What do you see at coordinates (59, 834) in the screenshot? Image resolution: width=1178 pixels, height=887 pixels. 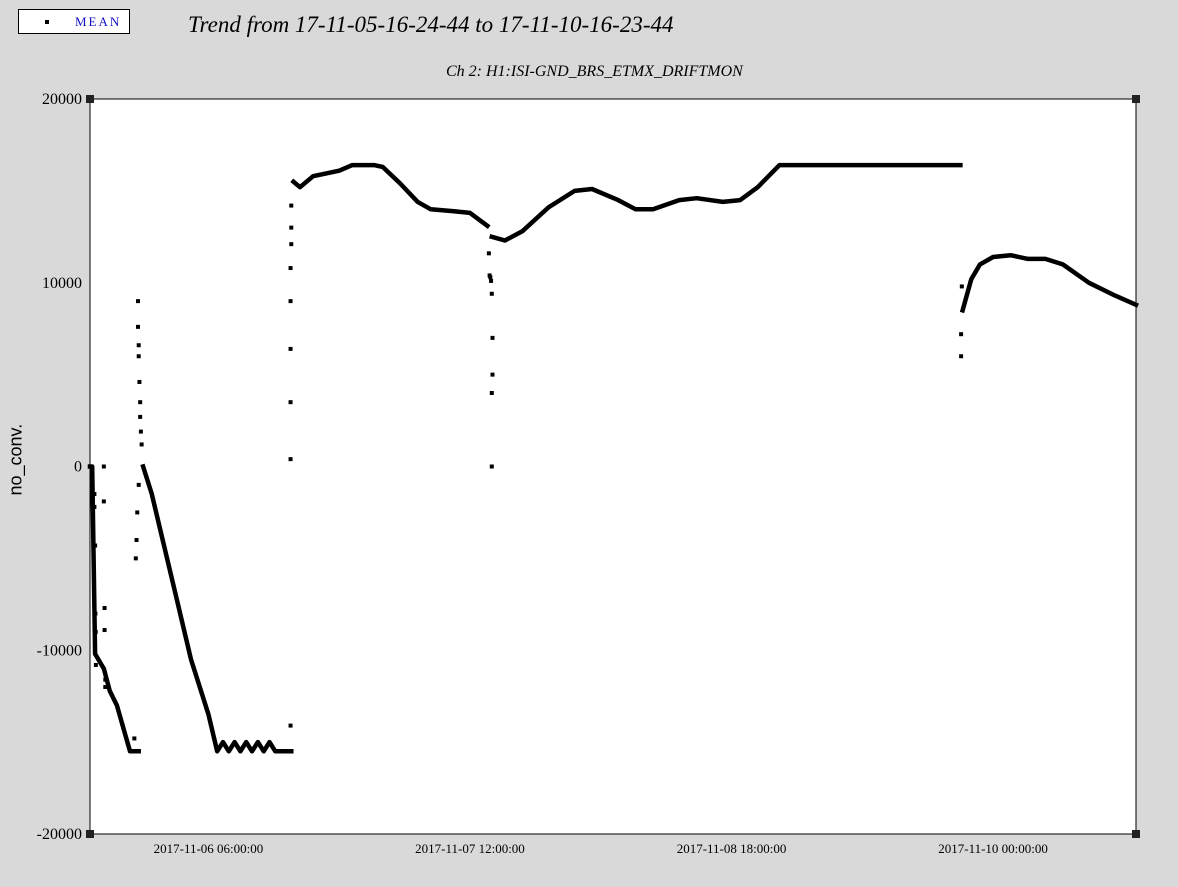 I see `y-tick-label: -20000` at bounding box center [59, 834].